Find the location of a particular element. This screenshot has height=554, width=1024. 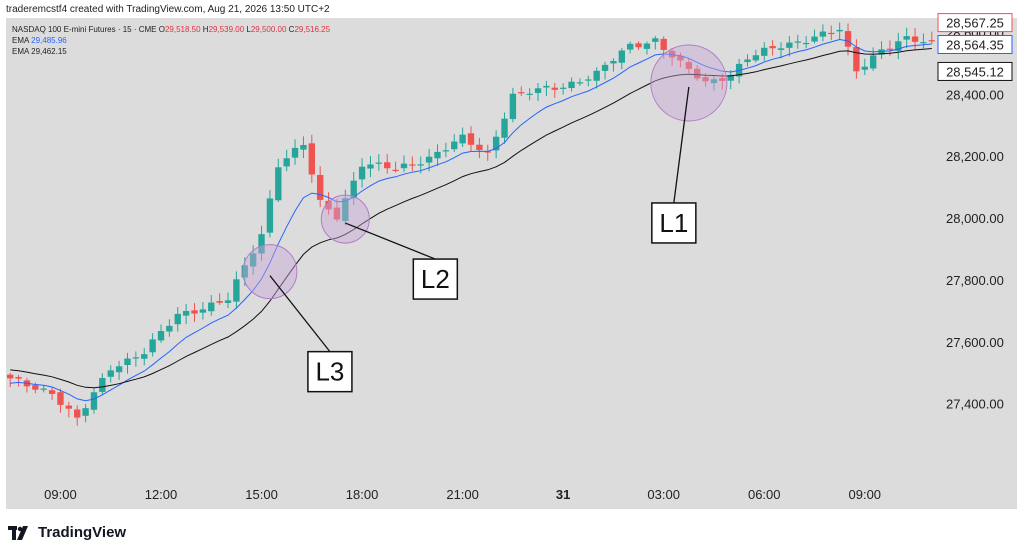

annotation-arrow is located at coordinates (300, 314).